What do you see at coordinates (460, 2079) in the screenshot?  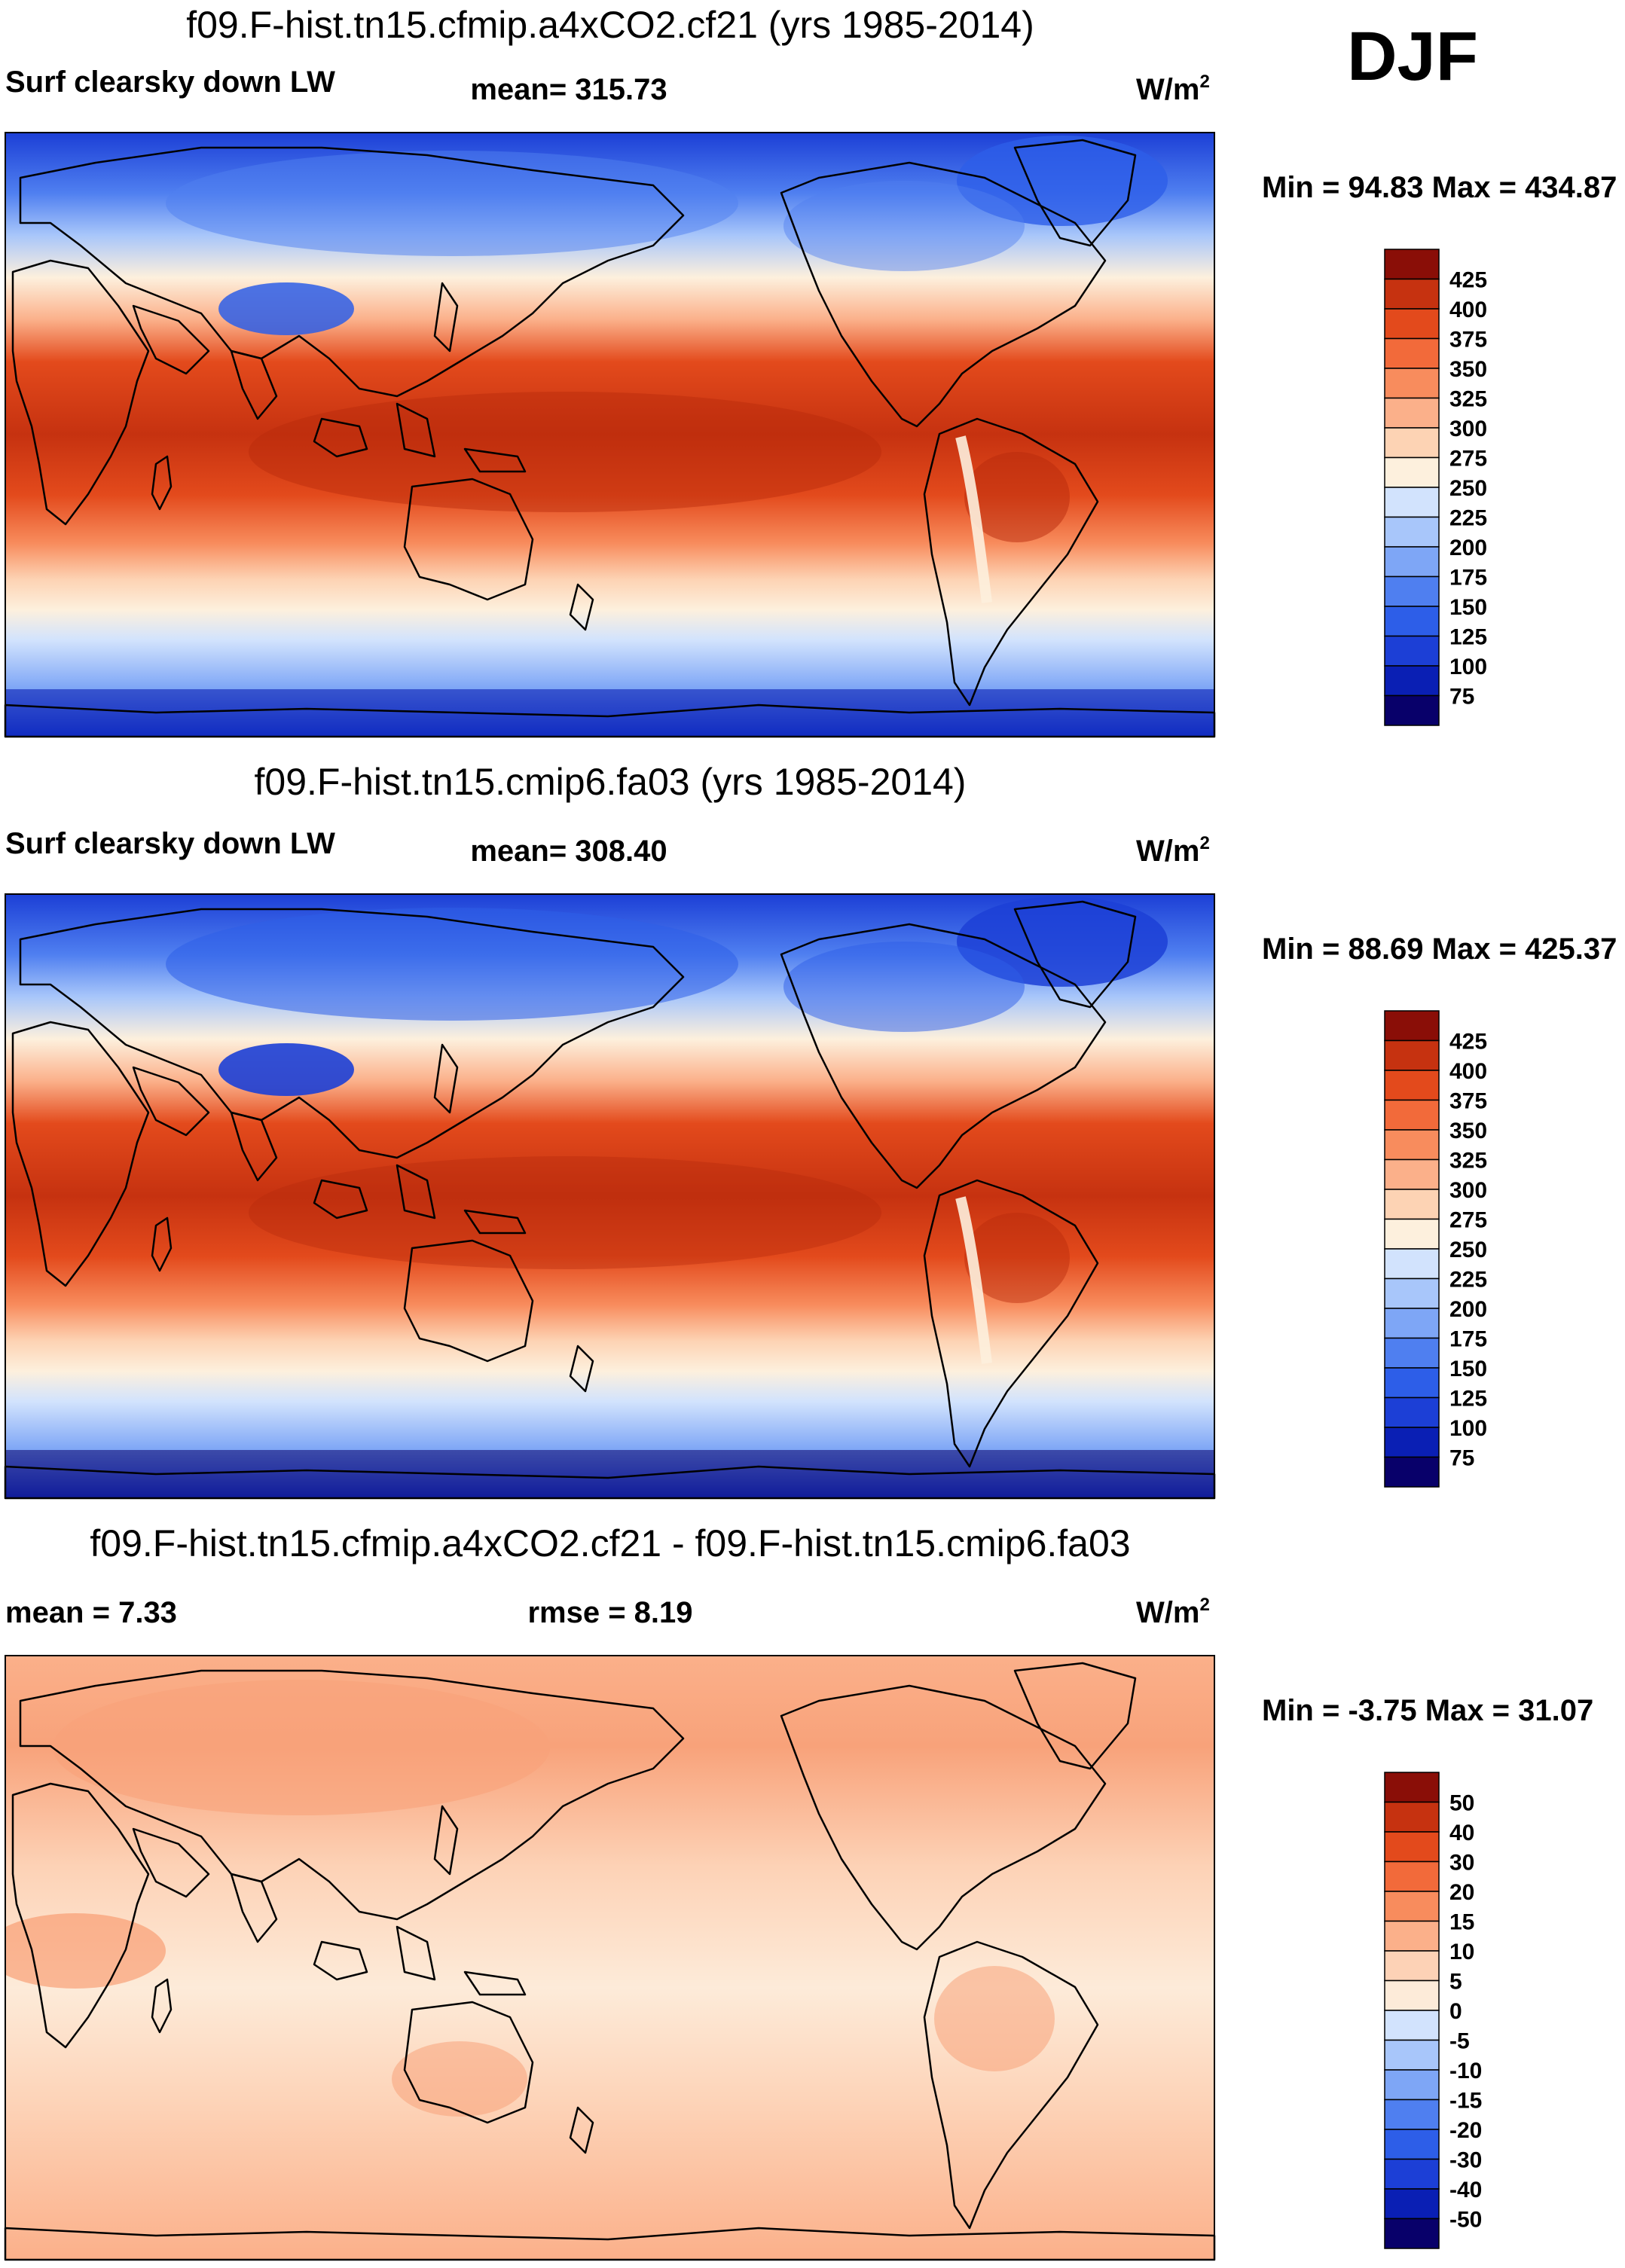 I see `panel-3-australia-warm` at bounding box center [460, 2079].